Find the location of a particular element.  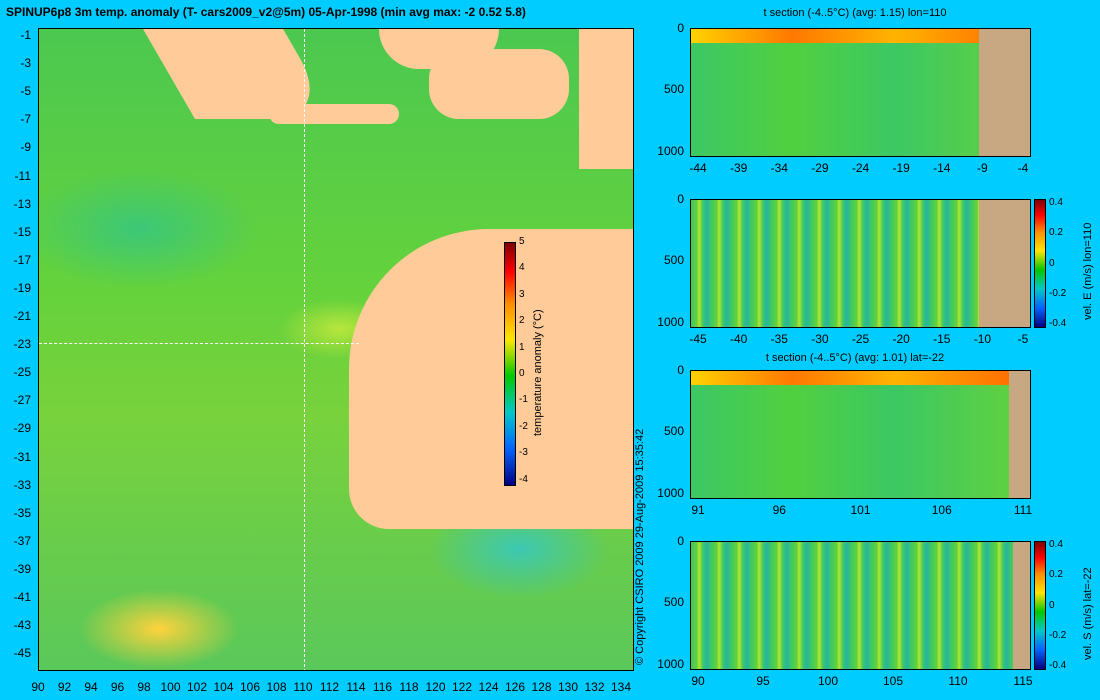

map-colorbar-tick: 2 is located at coordinates (522, 321).